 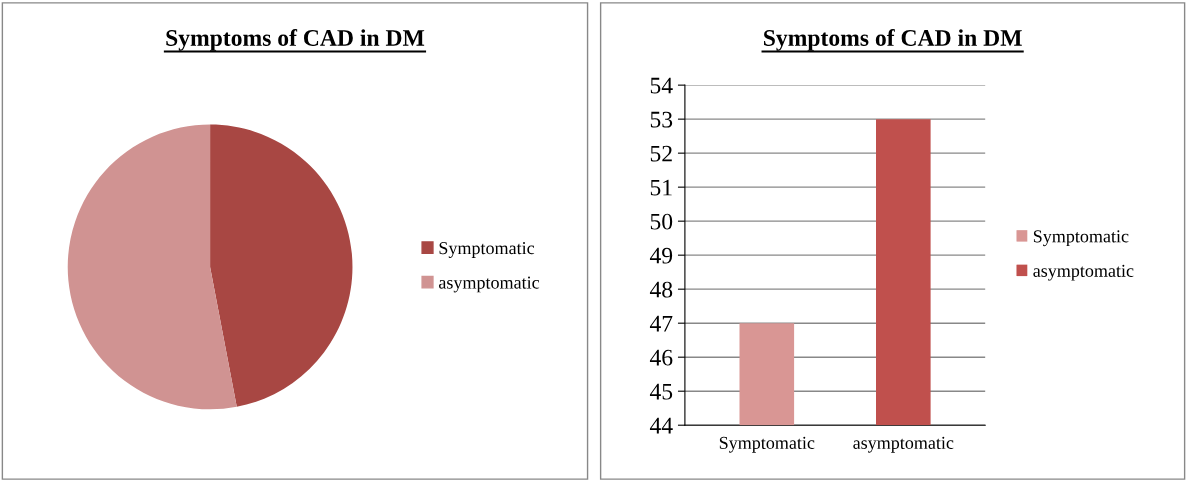 What do you see at coordinates (661, 255) in the screenshot?
I see `y-tick-label: 49` at bounding box center [661, 255].